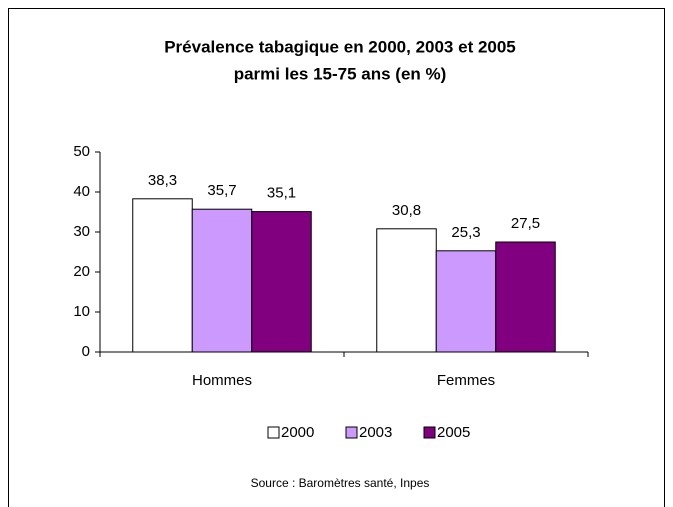 This screenshot has width=673, height=507. I want to click on legend-label: 2003, so click(375, 432).